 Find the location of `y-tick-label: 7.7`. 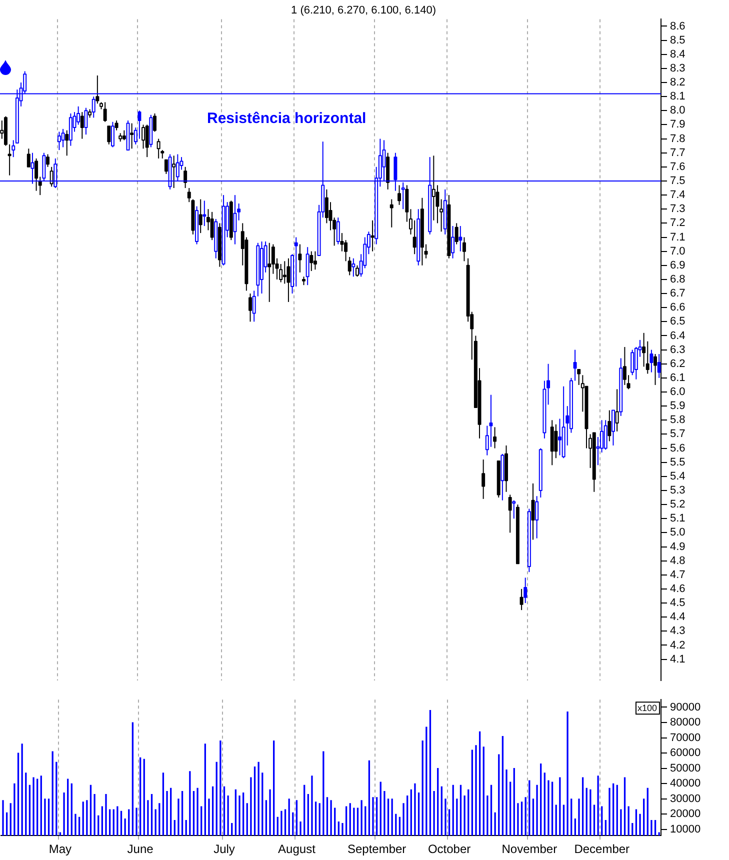

y-tick-label: 7.7 is located at coordinates (678, 152).